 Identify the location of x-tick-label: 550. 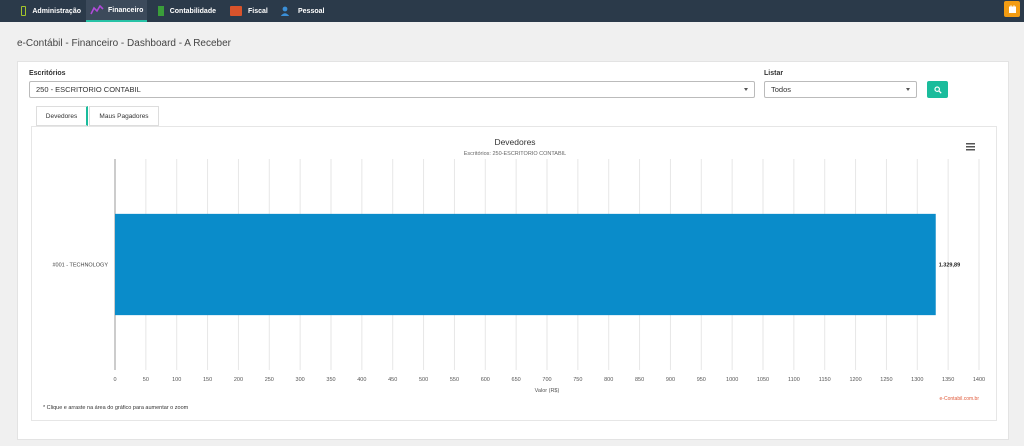
(454, 380).